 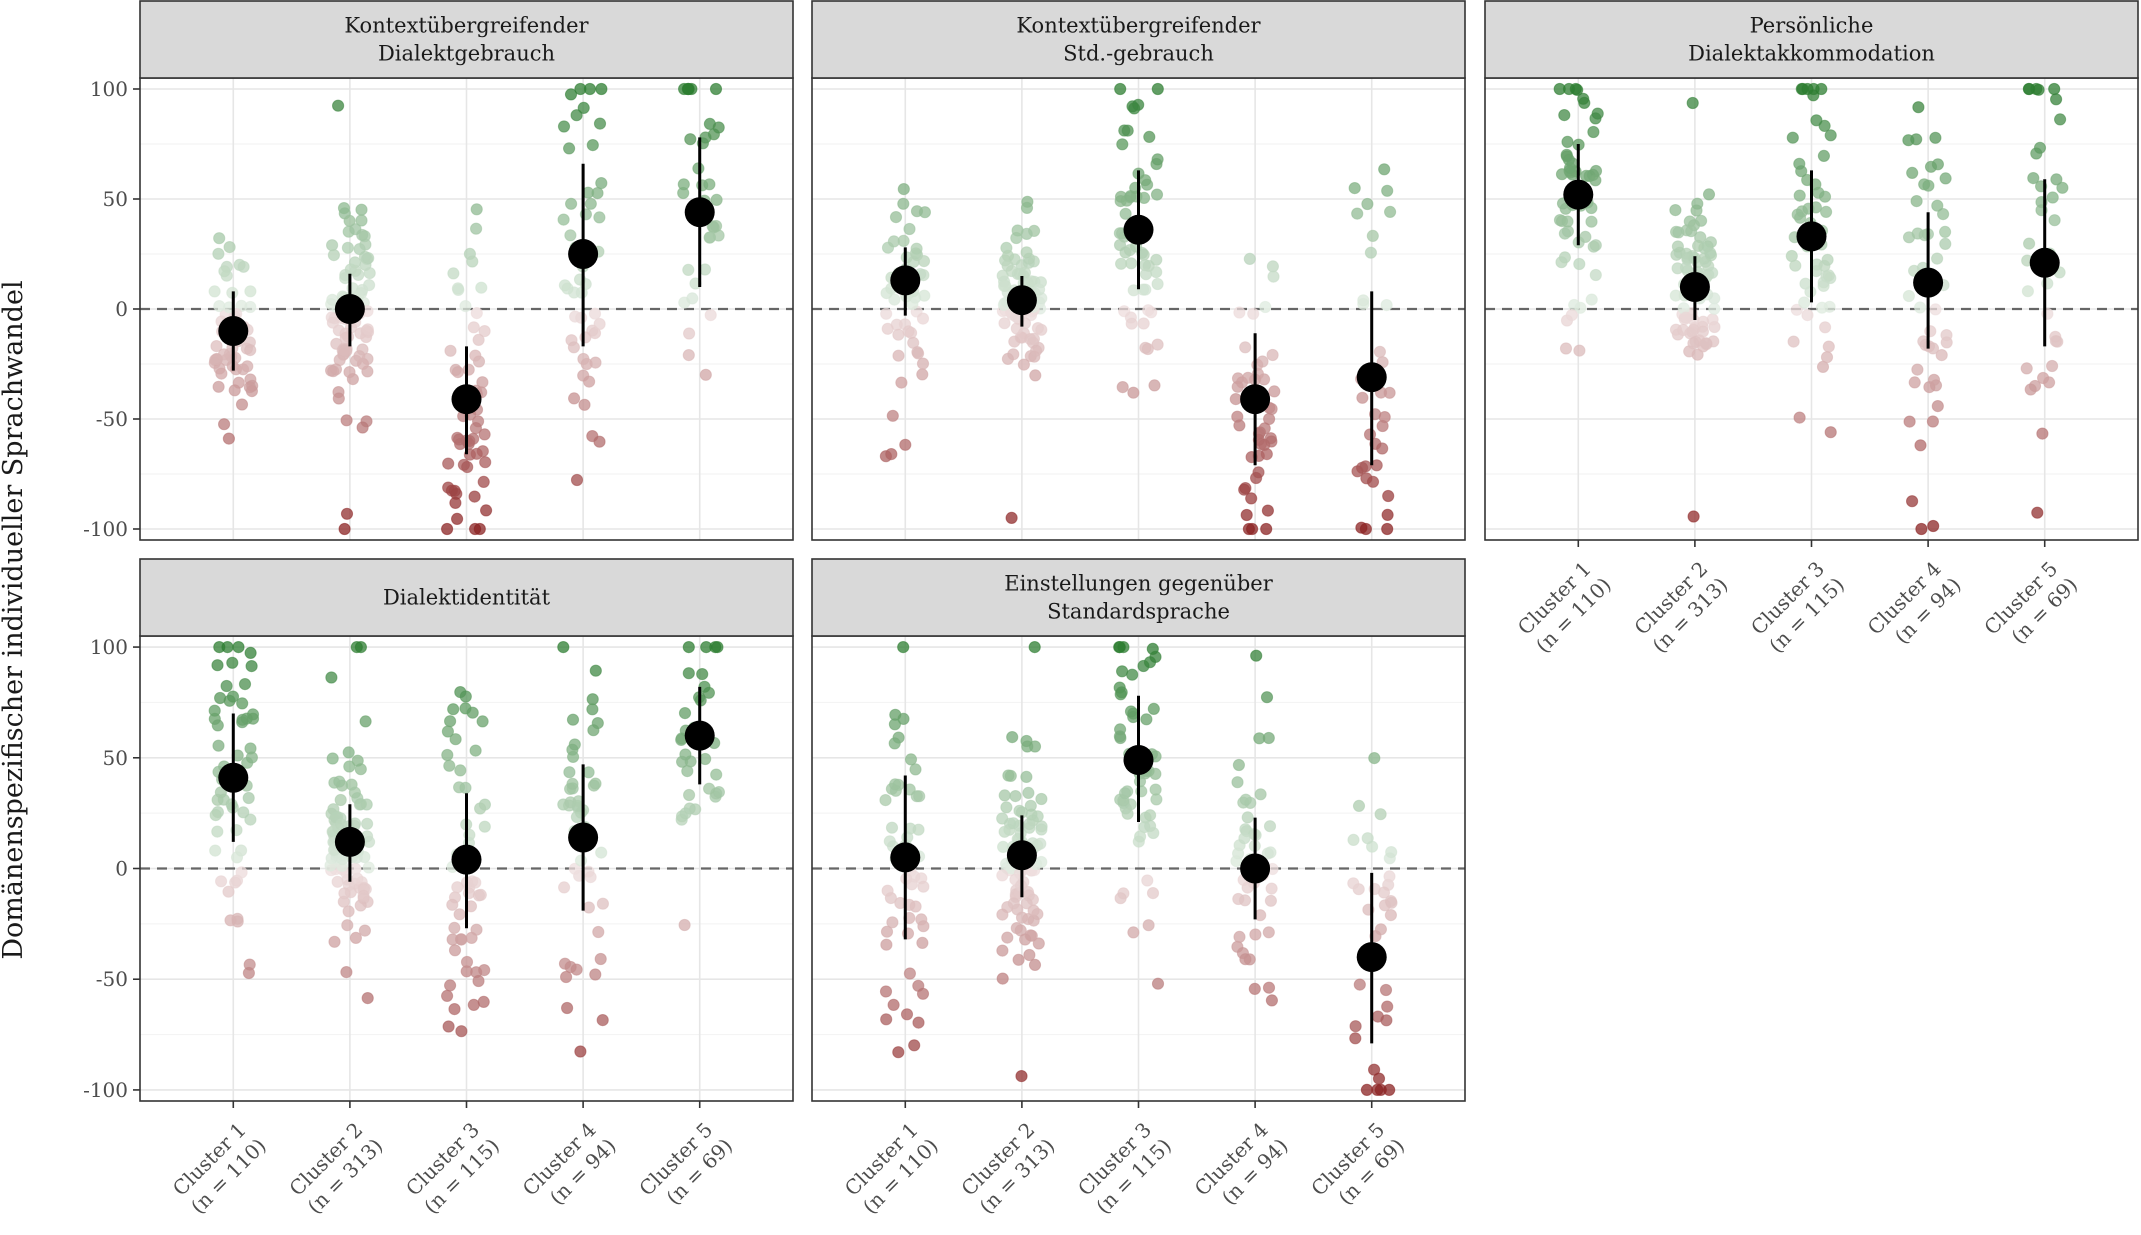 I want to click on facet-title: Dialektgebrauch, so click(x=466, y=54).